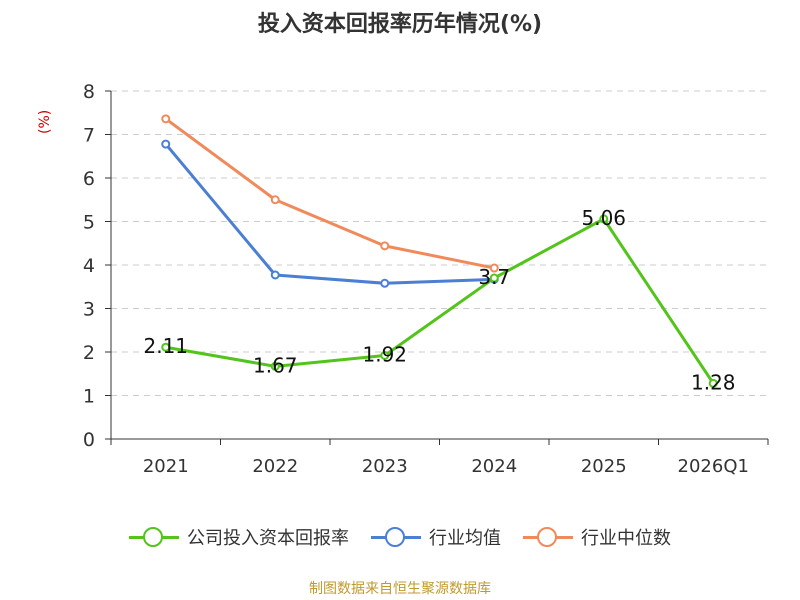 The image size is (800, 600). I want to click on legend-item-industry-mean: 行业均值, so click(436, 537).